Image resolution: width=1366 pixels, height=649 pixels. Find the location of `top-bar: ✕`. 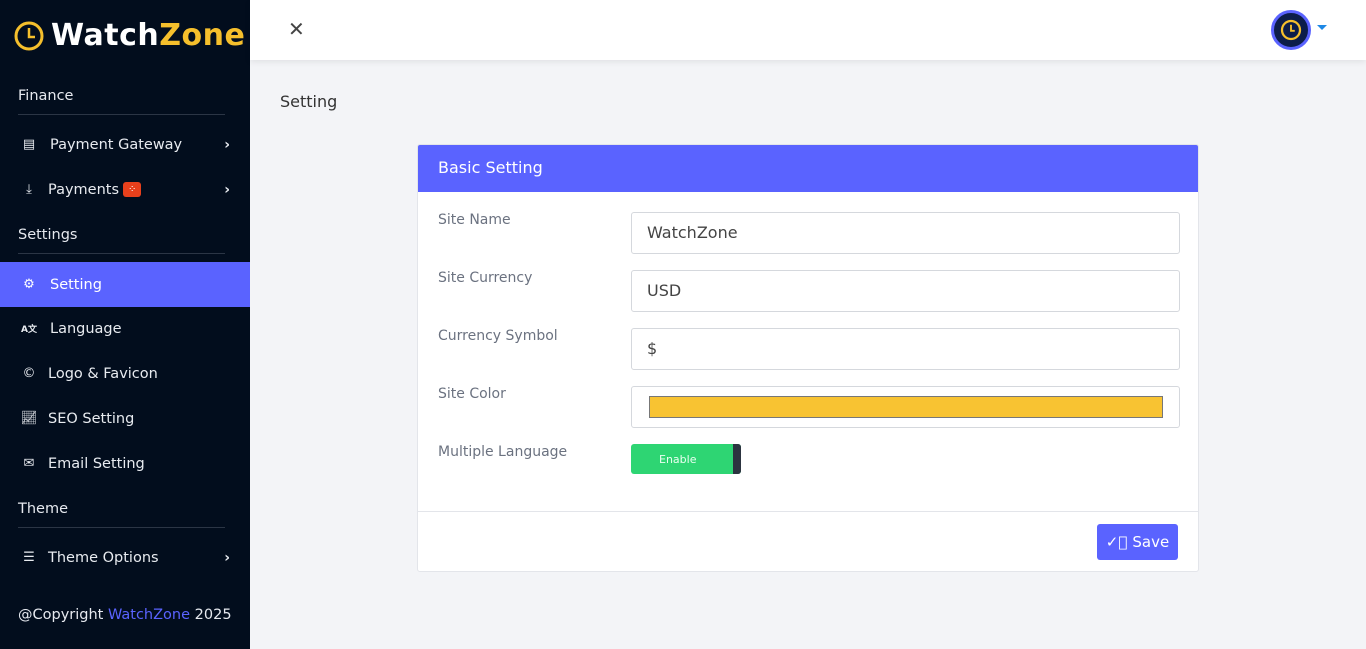

top-bar: ✕ is located at coordinates (808, 30).